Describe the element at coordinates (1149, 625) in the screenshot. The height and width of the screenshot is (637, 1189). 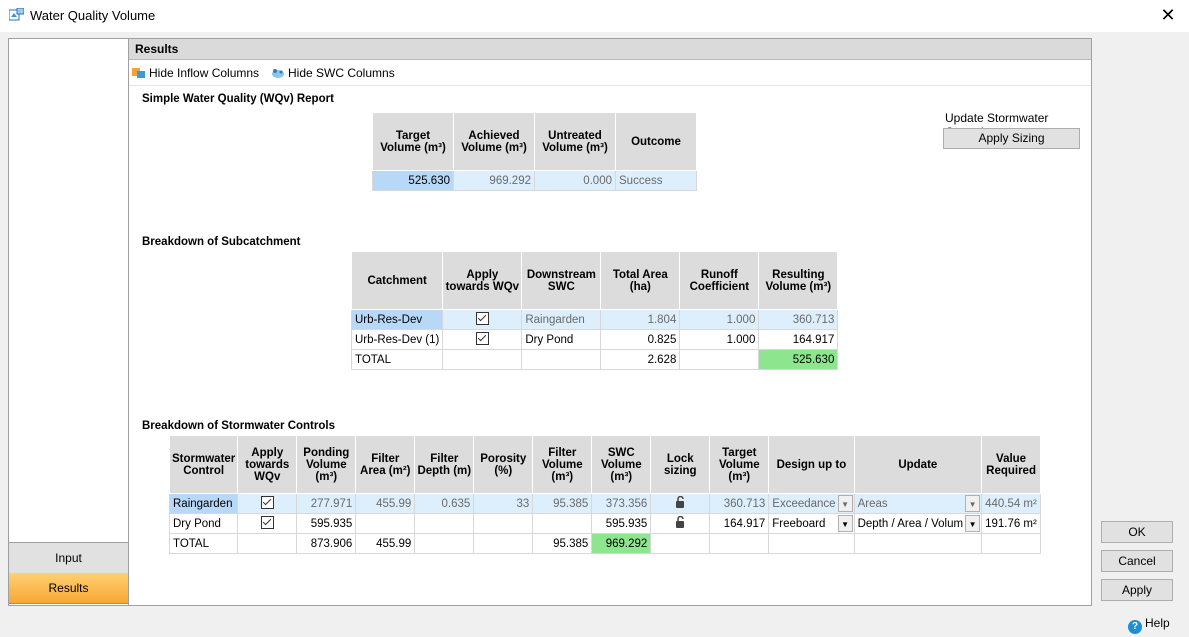
I see `help-button: ? Help` at that location.